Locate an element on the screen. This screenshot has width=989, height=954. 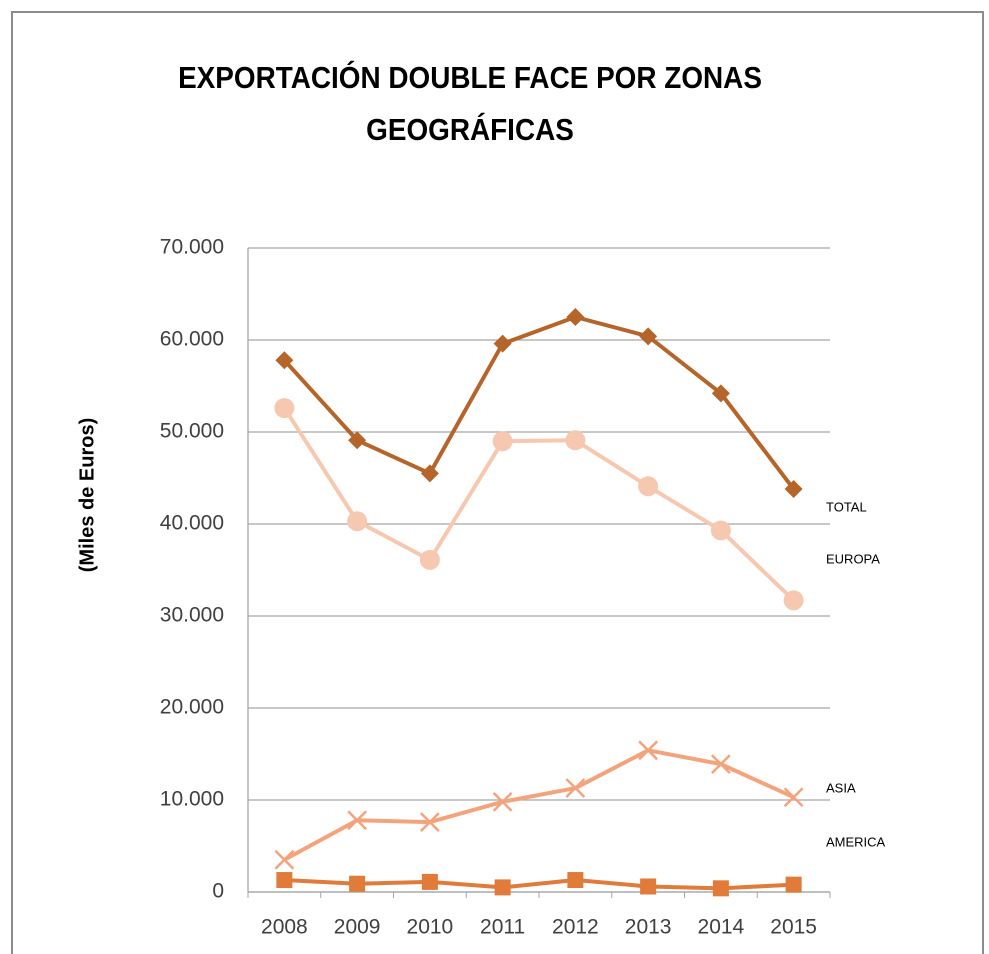
series-label: AMERICA is located at coordinates (856, 841).